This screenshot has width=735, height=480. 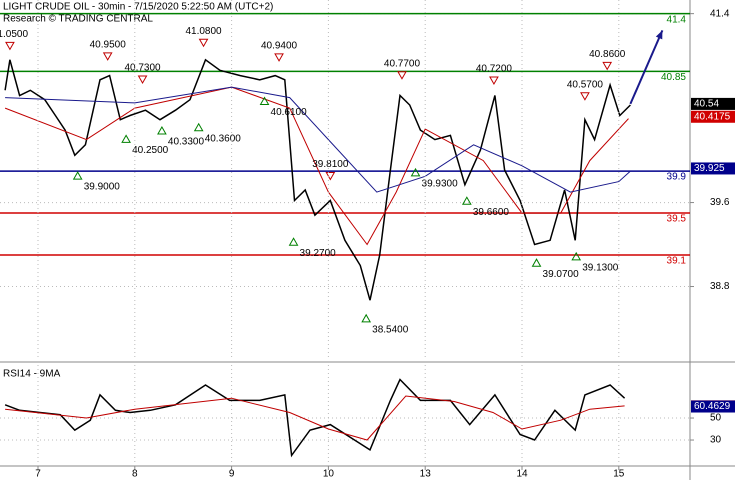 I want to click on pivot-label: 40.3600, so click(x=223, y=138).